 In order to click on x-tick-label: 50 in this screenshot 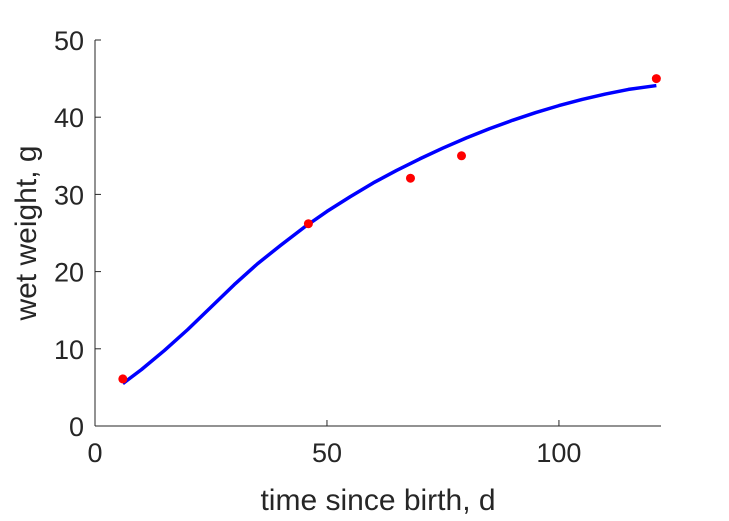, I will do `click(327, 453)`.